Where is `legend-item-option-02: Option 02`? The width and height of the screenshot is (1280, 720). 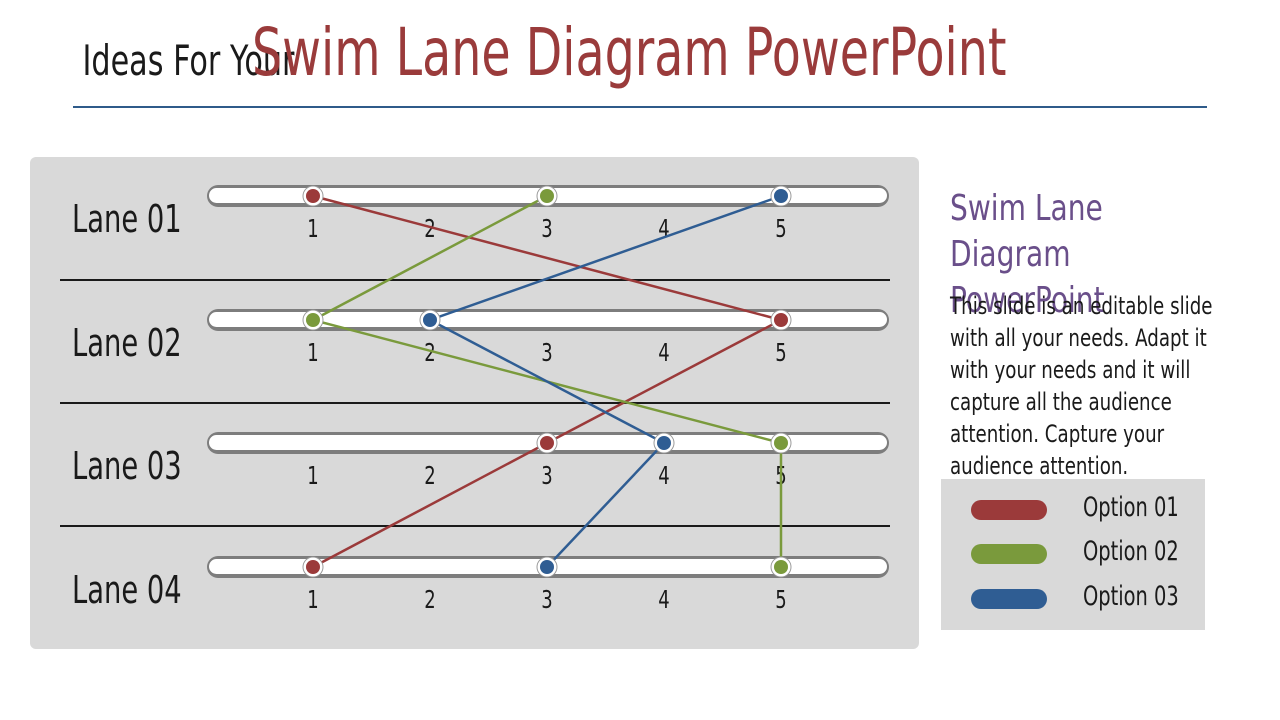
legend-item-option-02: Option 02 is located at coordinates (1073, 552).